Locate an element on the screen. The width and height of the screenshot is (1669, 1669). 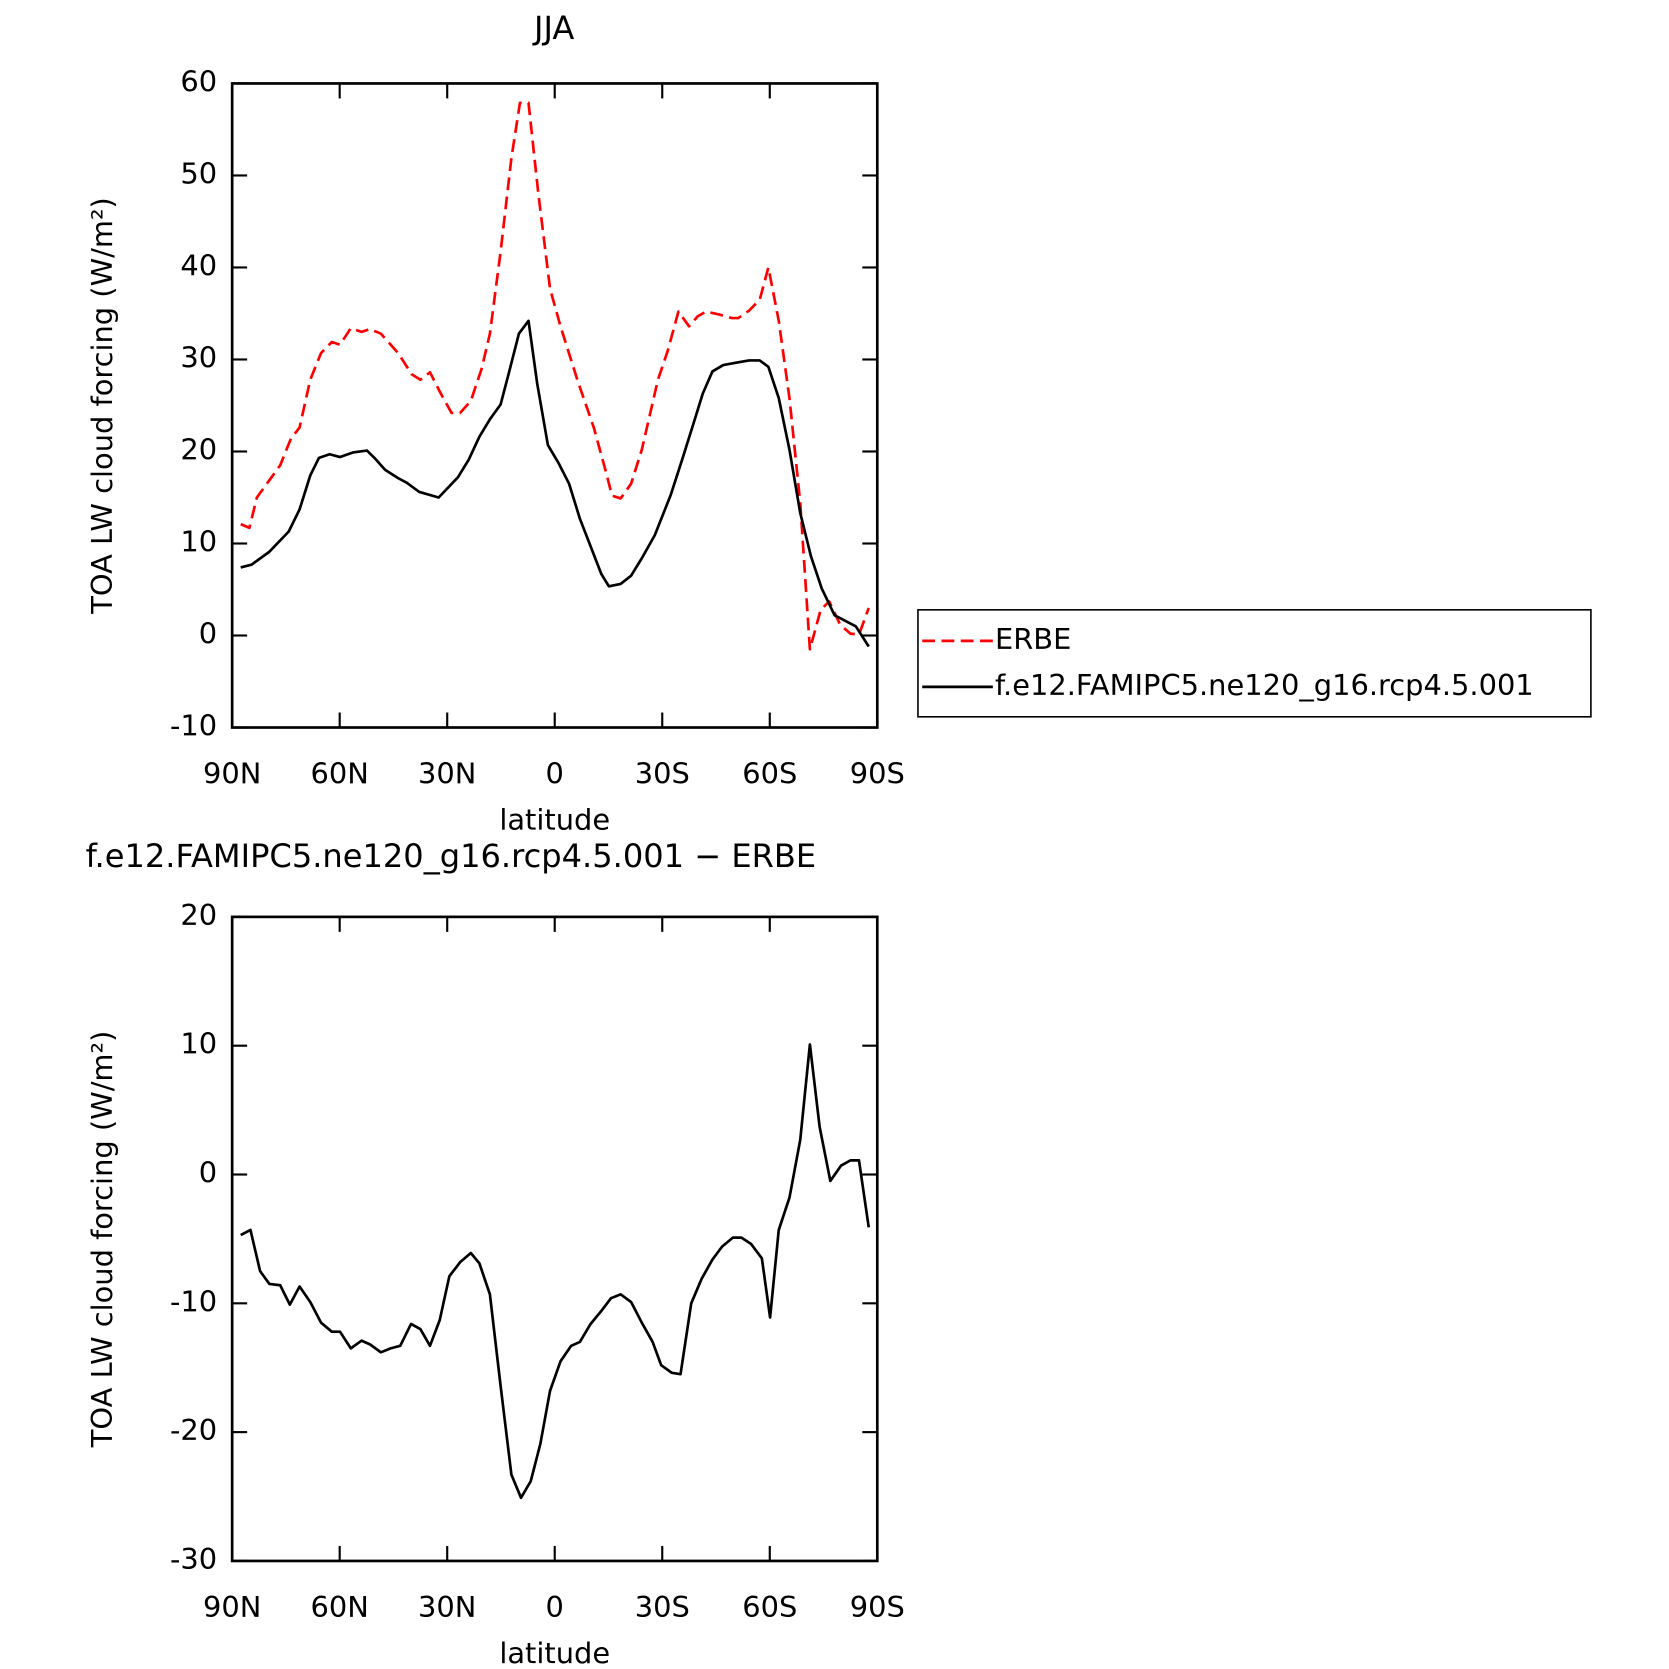
legend-label: f.e12.FAMIPC5.ne120_g16.rcp4.5.001 is located at coordinates (1264, 685).